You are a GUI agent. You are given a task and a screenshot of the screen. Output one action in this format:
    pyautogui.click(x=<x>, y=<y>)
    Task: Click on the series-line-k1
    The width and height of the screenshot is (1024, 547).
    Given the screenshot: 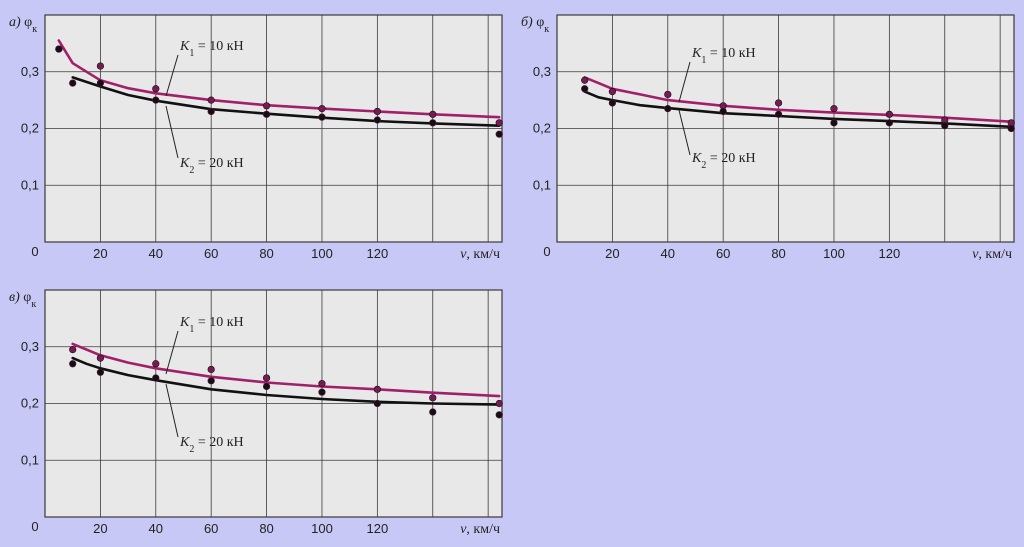 What is the action you would take?
    pyautogui.click(x=286, y=370)
    